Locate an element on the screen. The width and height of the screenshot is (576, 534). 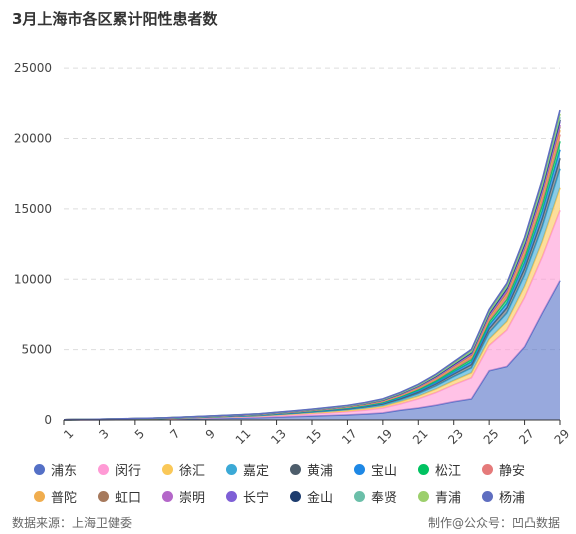
y-tick-label: 0 is located at coordinates (48, 420).